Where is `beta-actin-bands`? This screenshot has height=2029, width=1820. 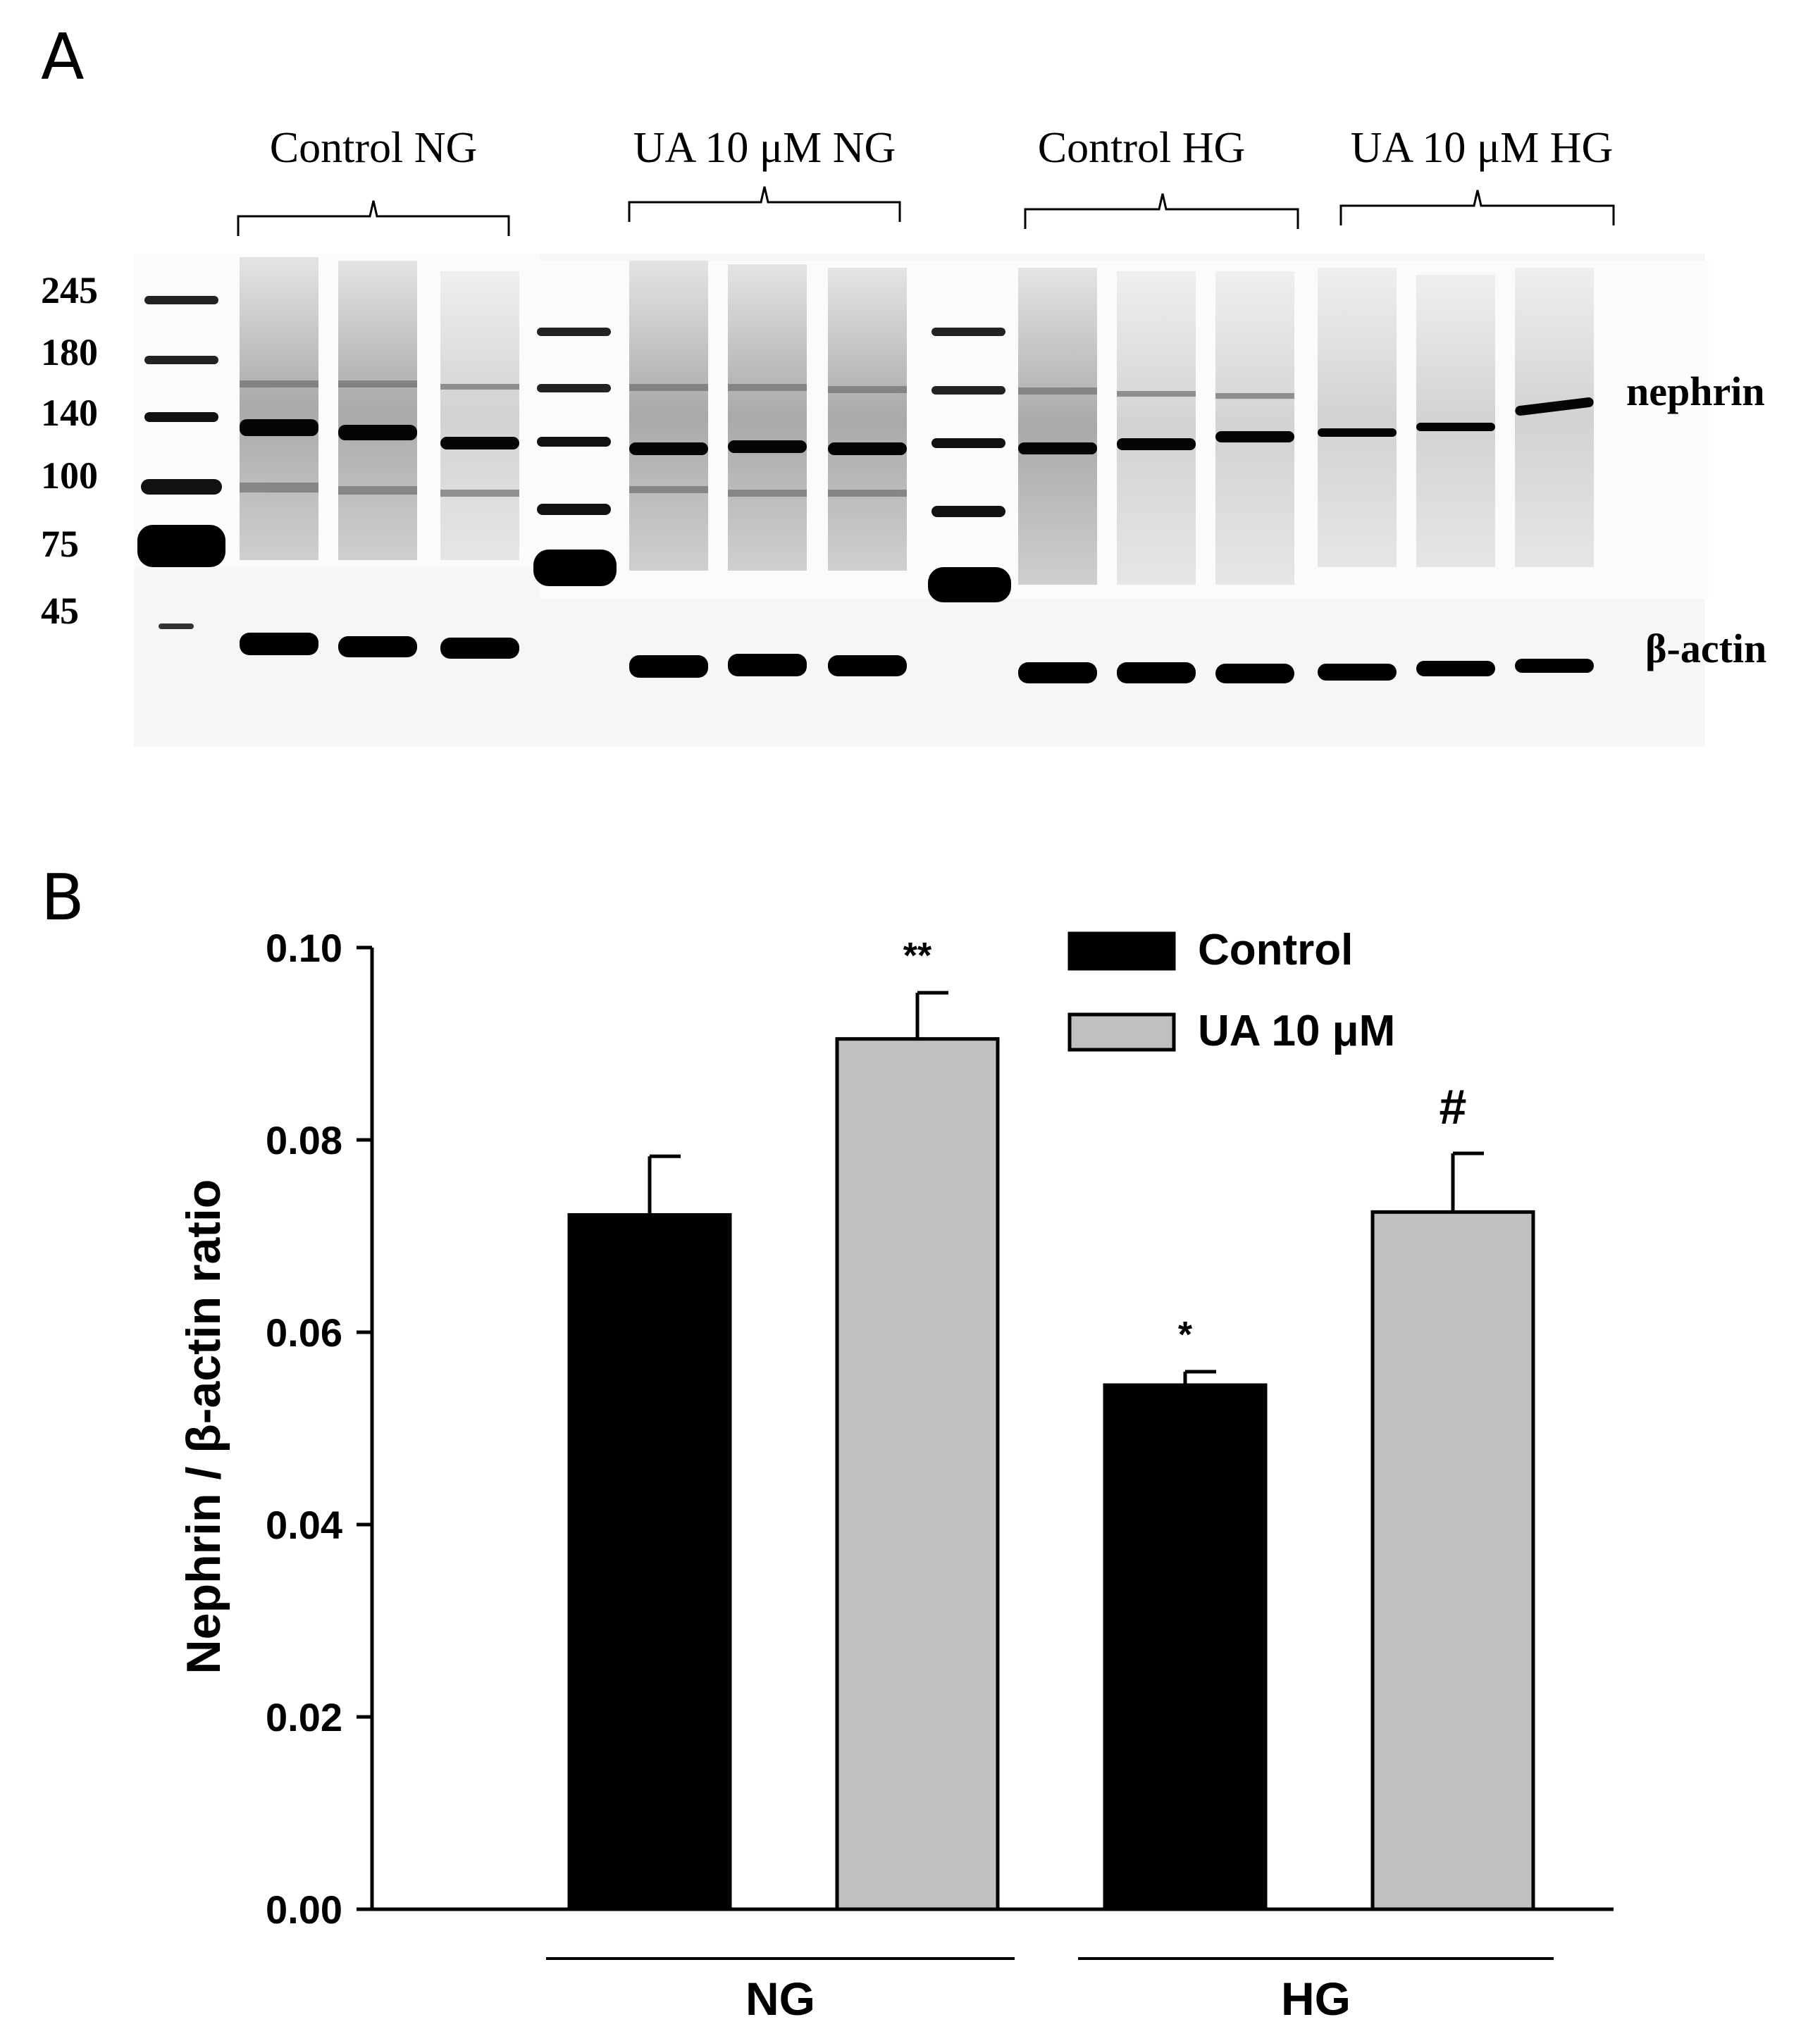
beta-actin-bands is located at coordinates (917, 658).